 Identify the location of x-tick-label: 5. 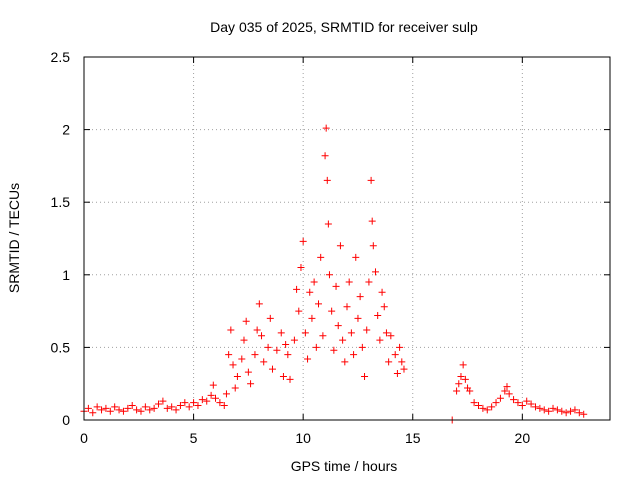
(194, 438).